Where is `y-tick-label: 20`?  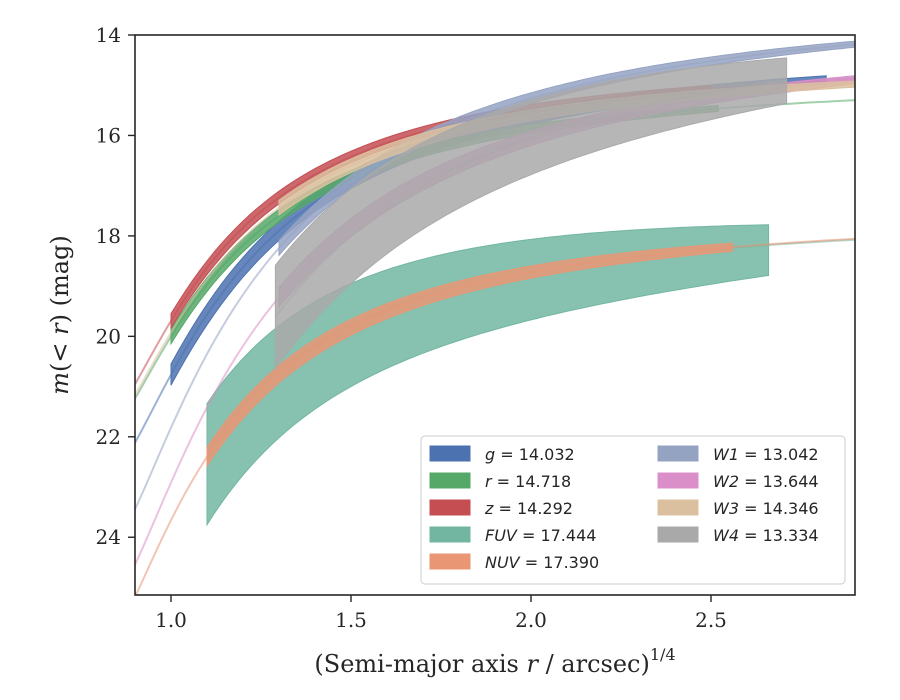 y-tick-label: 20 is located at coordinates (108, 336).